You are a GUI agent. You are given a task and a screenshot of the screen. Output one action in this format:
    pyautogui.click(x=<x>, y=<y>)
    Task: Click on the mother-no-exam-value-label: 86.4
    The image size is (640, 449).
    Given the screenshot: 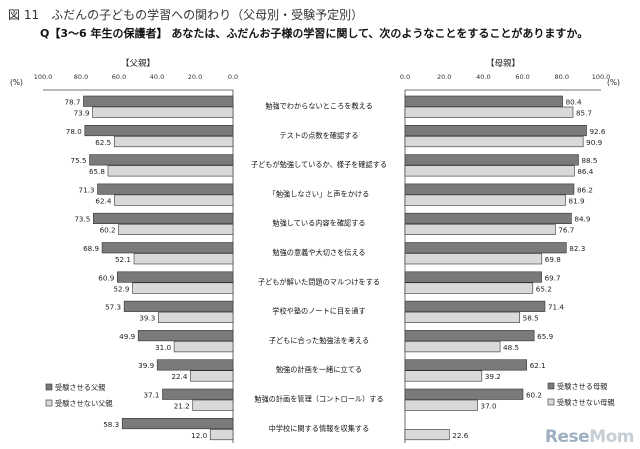 What is the action you would take?
    pyautogui.click(x=585, y=171)
    